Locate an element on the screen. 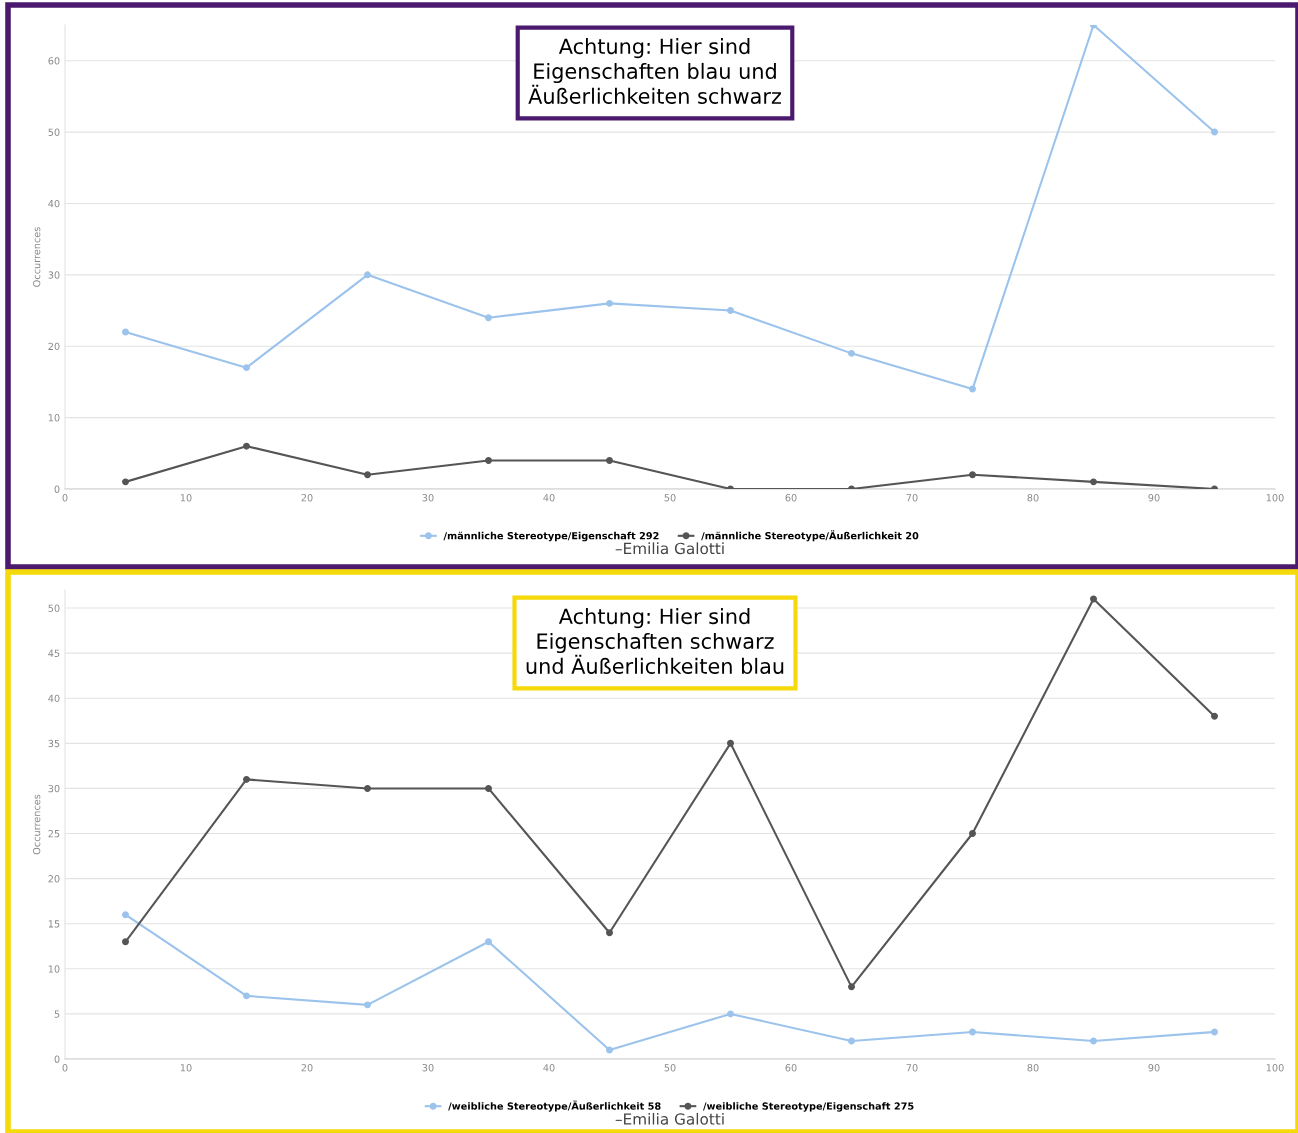  y-tick-label: 25 is located at coordinates (54, 834).